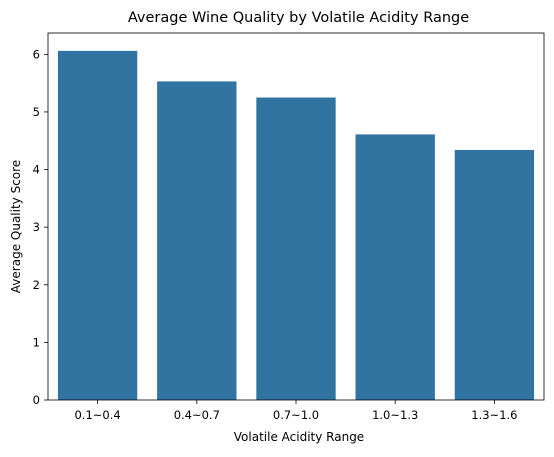 Image resolution: width=554 pixels, height=457 pixels. Describe the element at coordinates (36, 112) in the screenshot. I see `y-tick-label: 5` at that location.